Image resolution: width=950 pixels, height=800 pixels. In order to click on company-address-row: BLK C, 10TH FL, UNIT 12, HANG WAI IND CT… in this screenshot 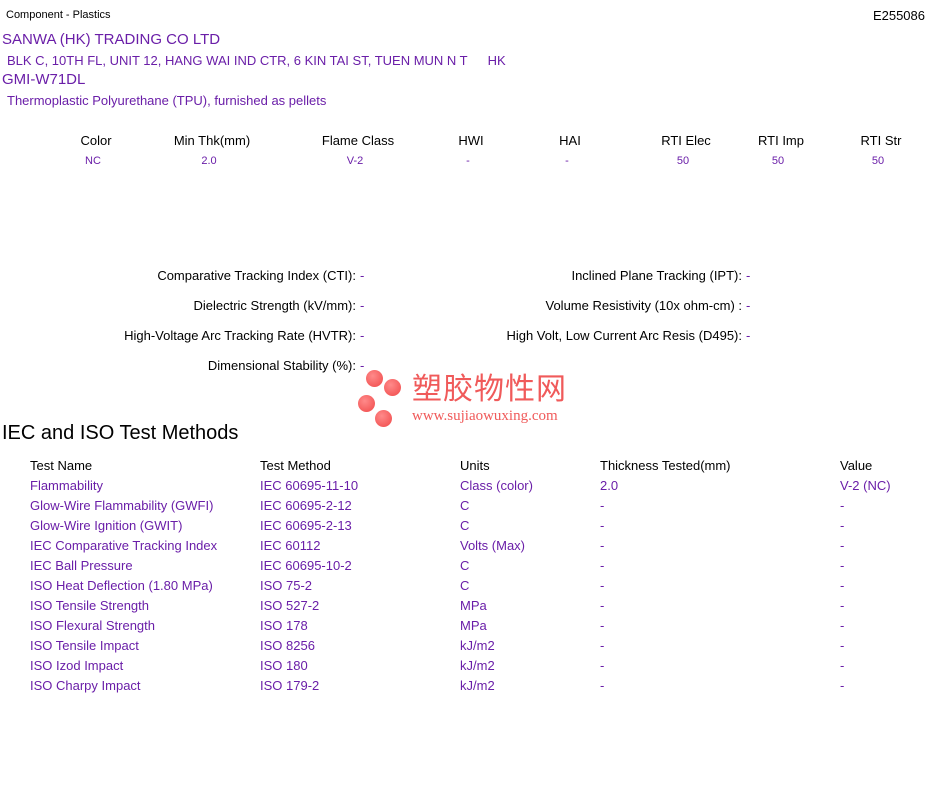, I will do `click(256, 60)`.